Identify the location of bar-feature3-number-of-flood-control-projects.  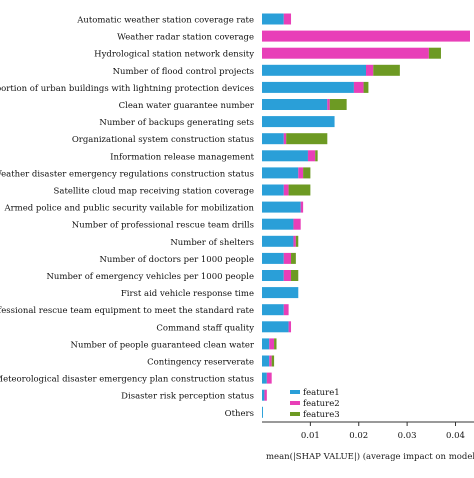
(386, 70).